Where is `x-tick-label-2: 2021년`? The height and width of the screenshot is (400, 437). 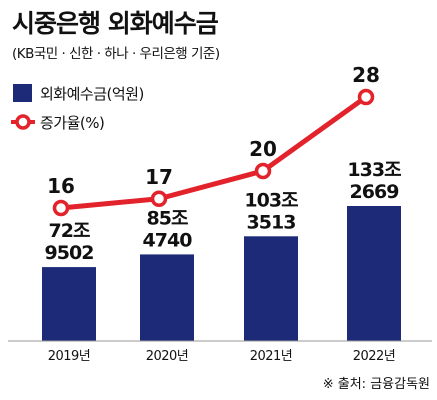
x-tick-label-2: 2021년 is located at coordinates (271, 356).